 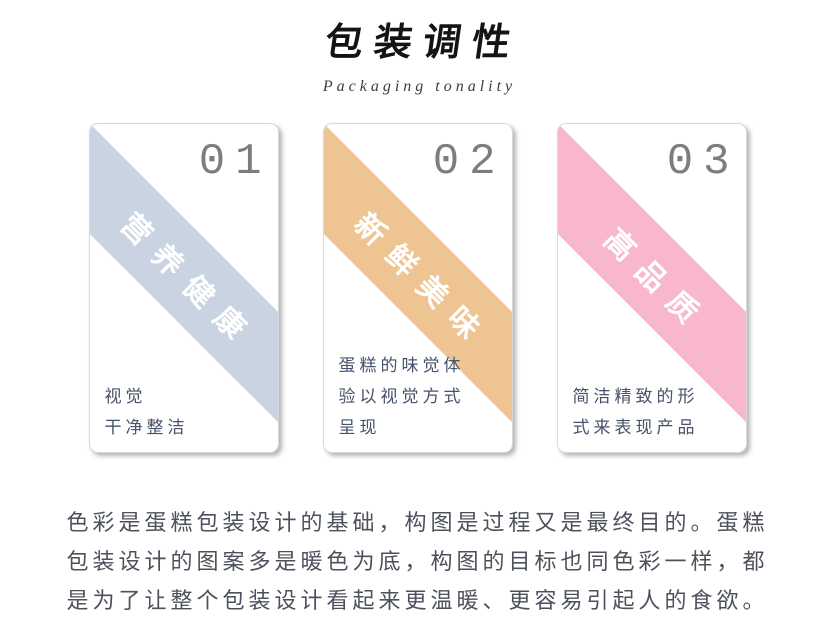 What do you see at coordinates (187, 281) in the screenshot?
I see `ribbon-label: 营养健康` at bounding box center [187, 281].